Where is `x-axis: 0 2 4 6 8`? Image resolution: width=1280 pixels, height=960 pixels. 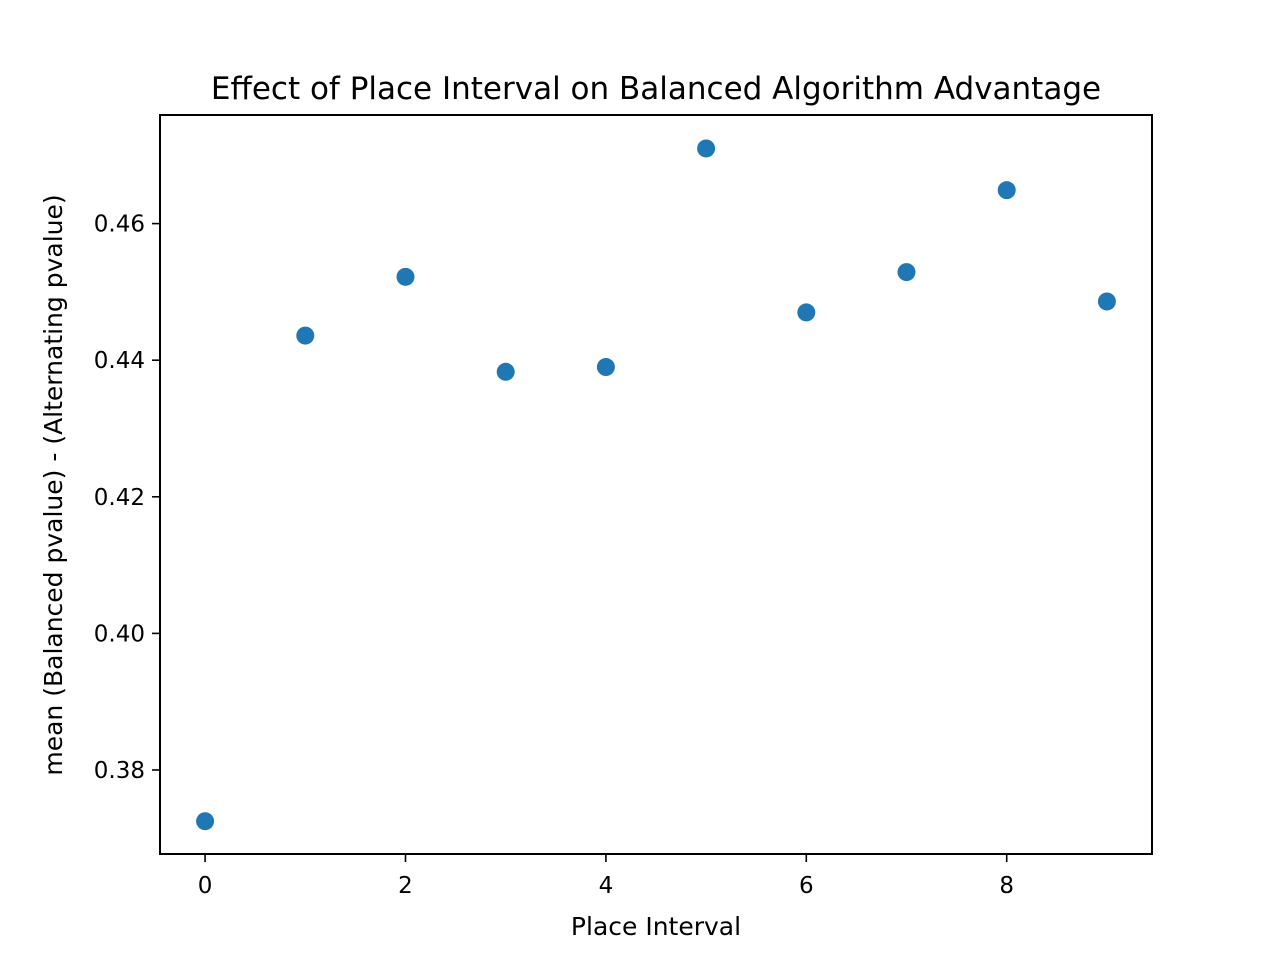 x-axis: 0 2 4 6 8 is located at coordinates (606, 876).